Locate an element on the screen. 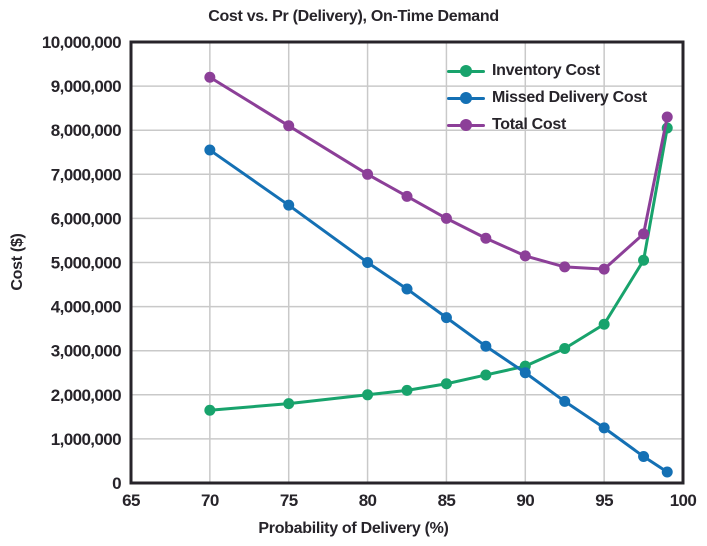  legend-item-inventory-cost: Inventory Cost is located at coordinates (547, 71).